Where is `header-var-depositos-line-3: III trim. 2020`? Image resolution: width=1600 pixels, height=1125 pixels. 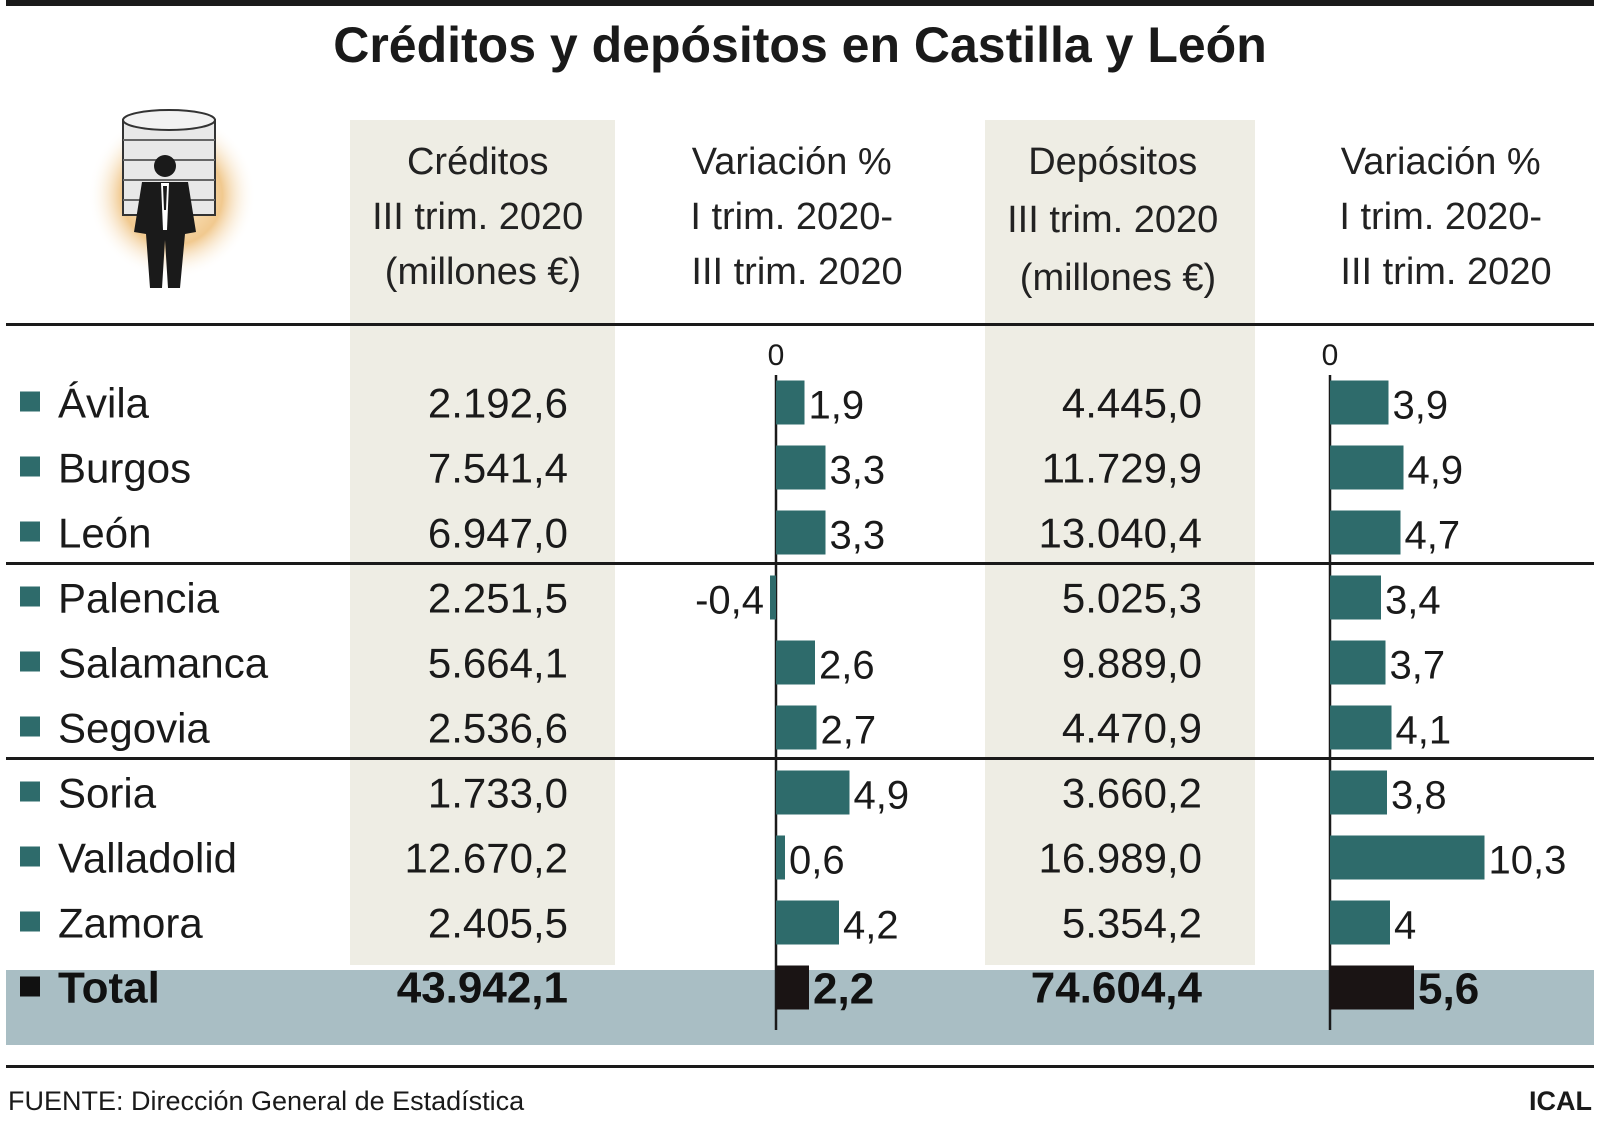
header-var-depositos-line-3: III trim. 2020 is located at coordinates (1445, 272).